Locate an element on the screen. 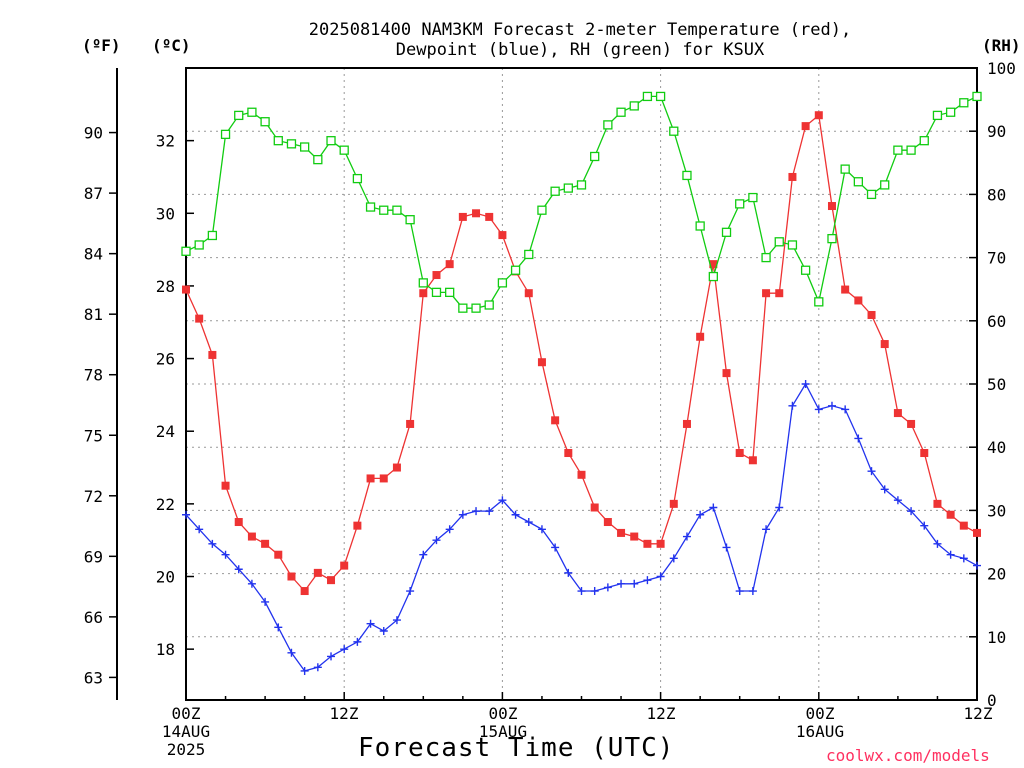 This screenshot has width=1024, height=768. x-tick-label-1: 12Z is located at coordinates (344, 713).